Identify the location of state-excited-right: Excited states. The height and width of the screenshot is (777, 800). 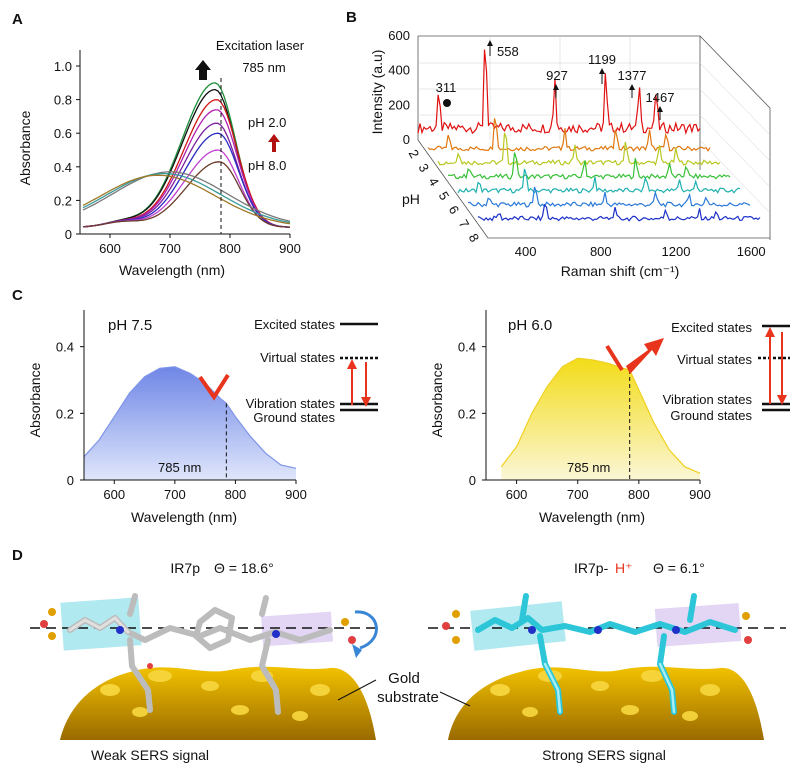
(711, 327).